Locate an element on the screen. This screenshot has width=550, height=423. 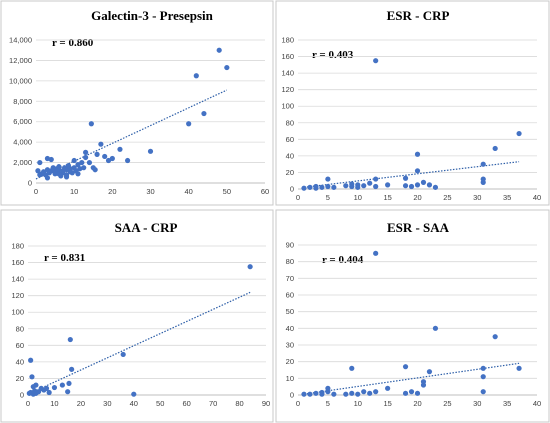
y-tick-label: 70 is located at coordinates (290, 278).